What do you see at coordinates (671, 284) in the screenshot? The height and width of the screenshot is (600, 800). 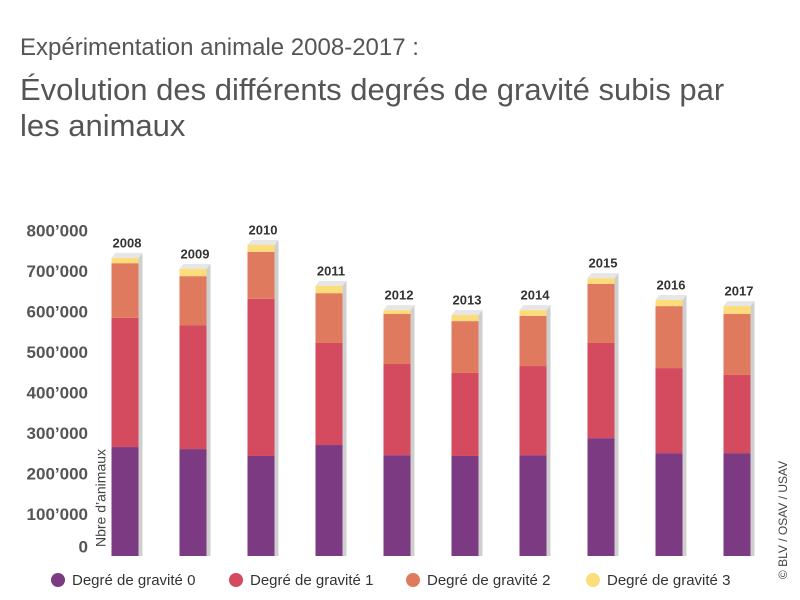 I see `category-label: 2016` at bounding box center [671, 284].